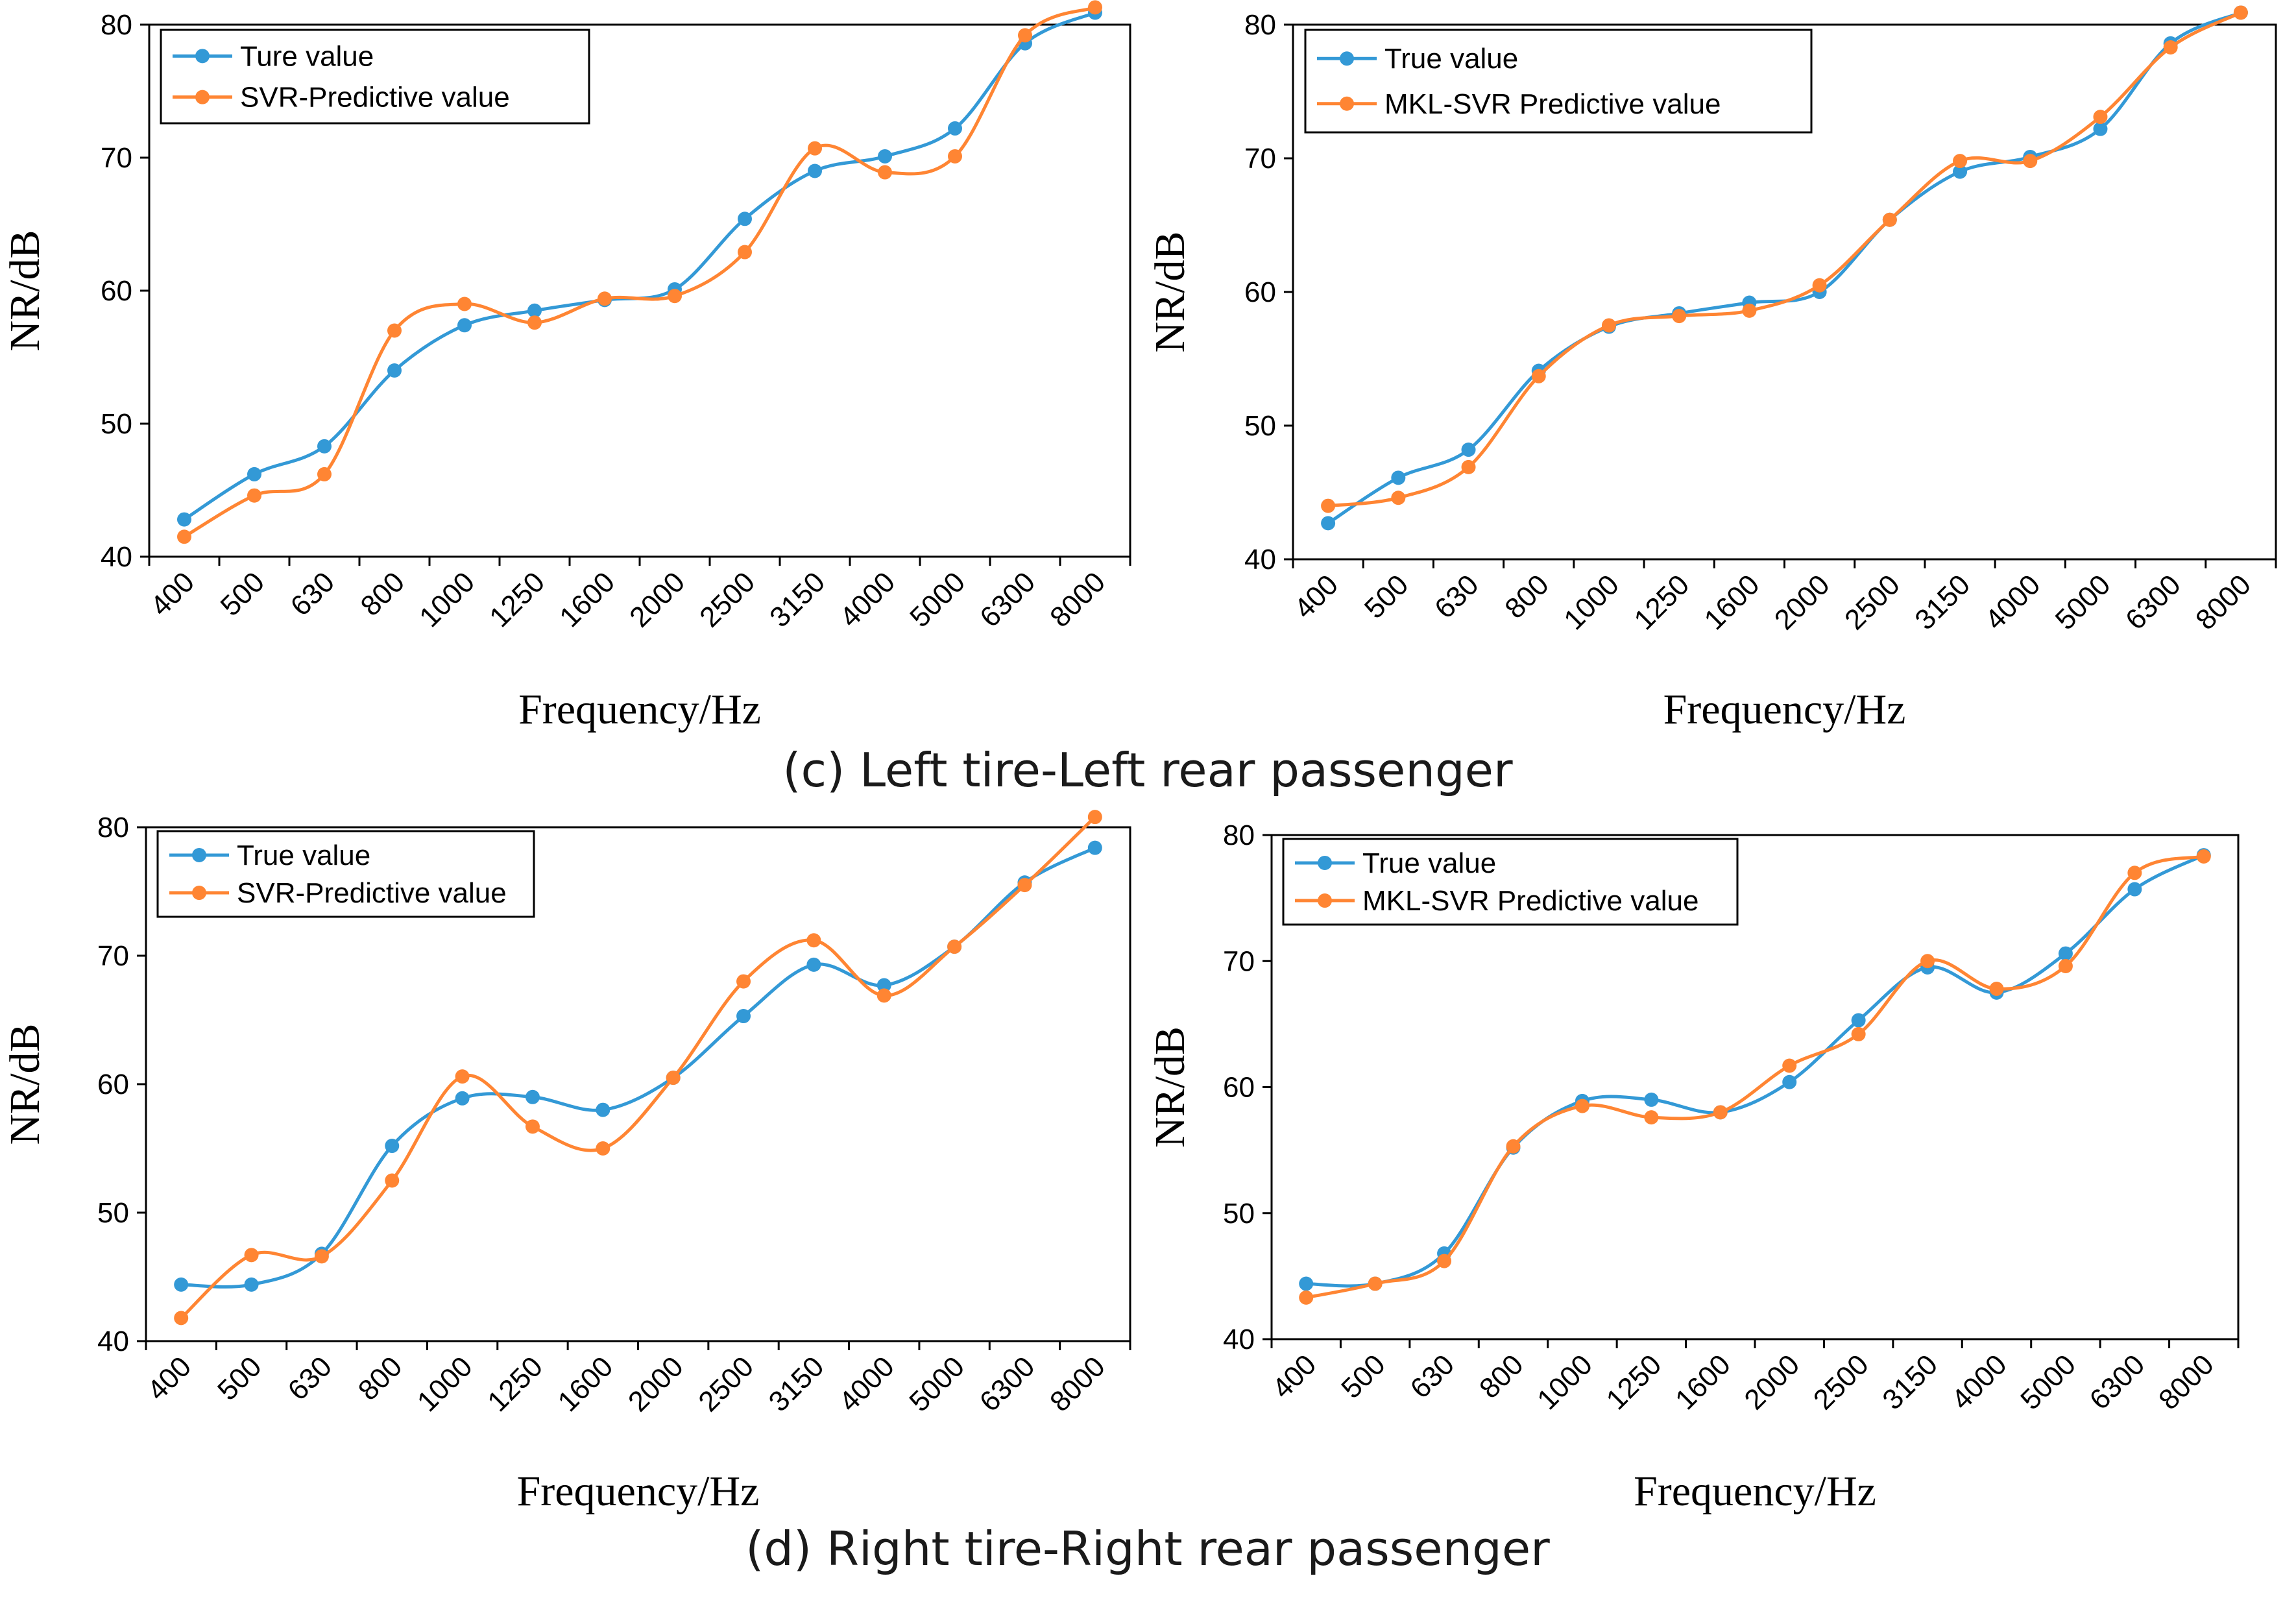  What do you see at coordinates (1239, 1088) in the screenshot?
I see `y-tick-label: 60` at bounding box center [1239, 1088].